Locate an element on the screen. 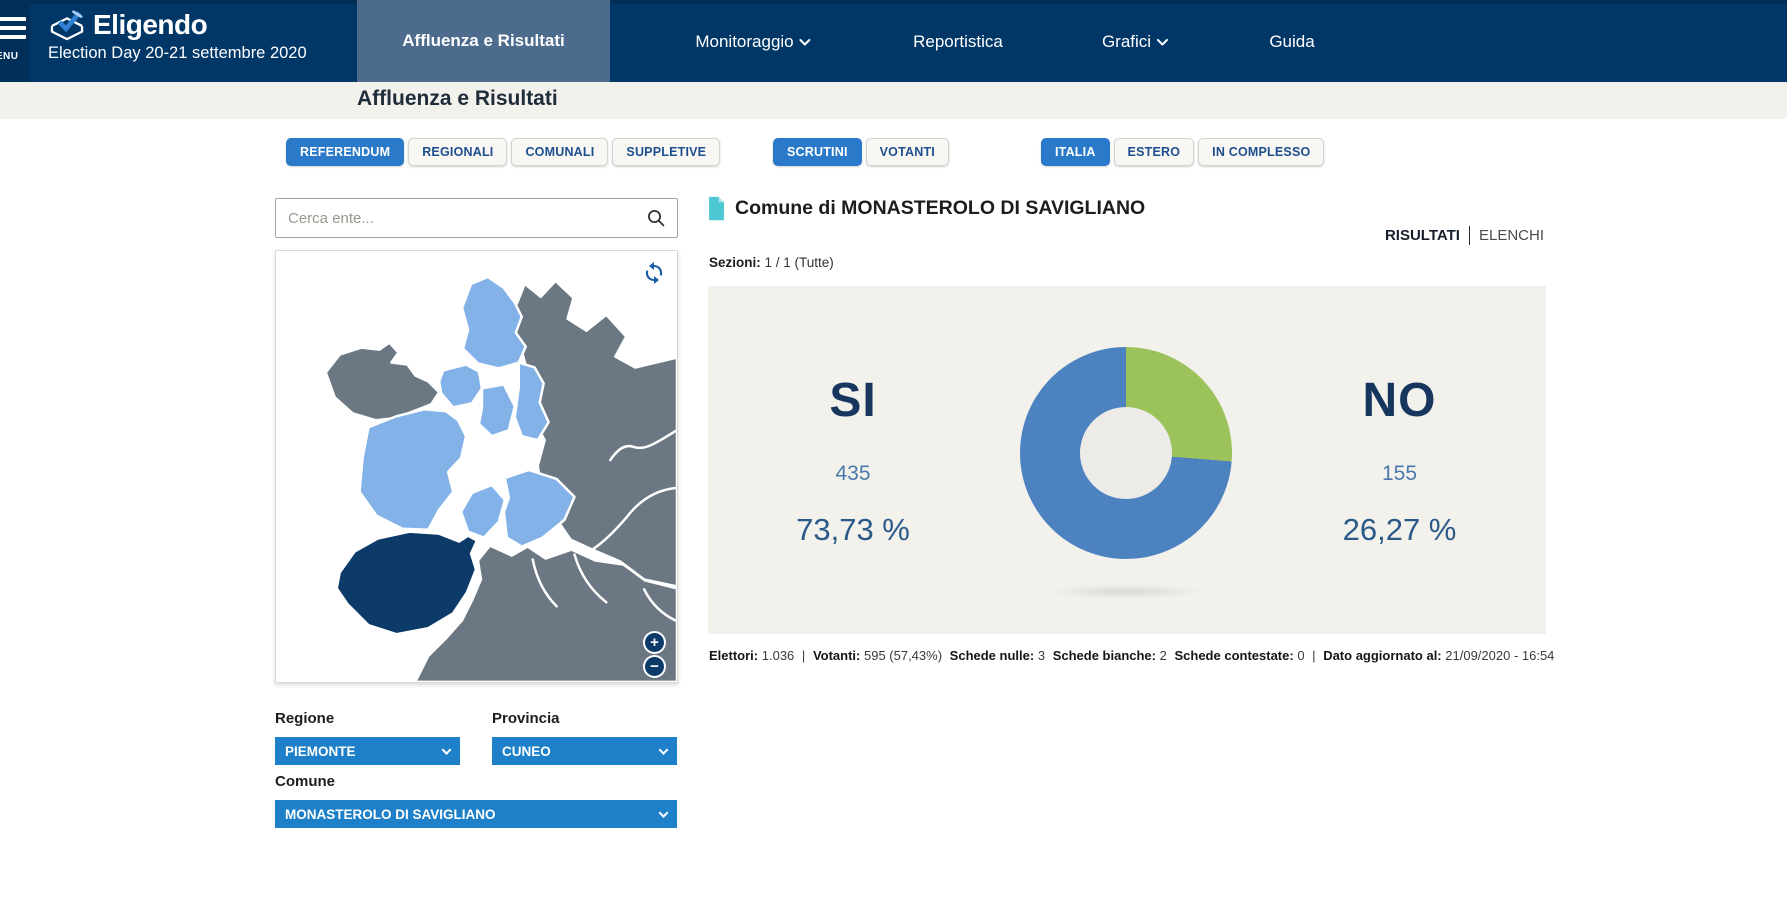 The height and width of the screenshot is (913, 1787). nav-item-guida: Guida is located at coordinates (1291, 42).